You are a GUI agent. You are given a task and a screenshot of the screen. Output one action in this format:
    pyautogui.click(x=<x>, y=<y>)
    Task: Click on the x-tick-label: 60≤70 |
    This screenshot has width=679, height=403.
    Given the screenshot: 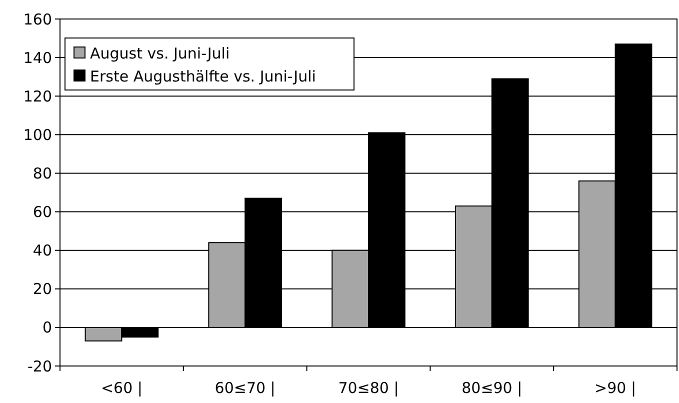 What is the action you would take?
    pyautogui.click(x=245, y=388)
    